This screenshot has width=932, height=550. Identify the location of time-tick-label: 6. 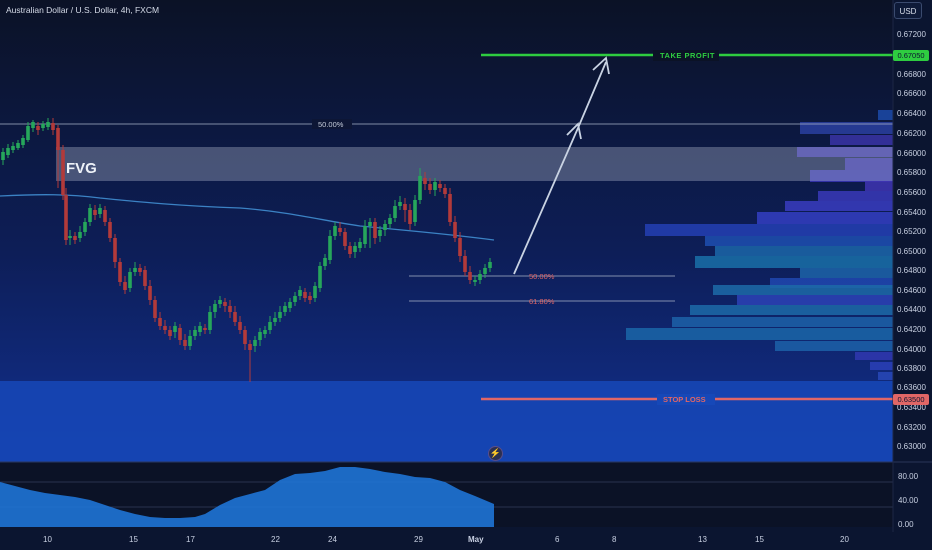
(557, 539).